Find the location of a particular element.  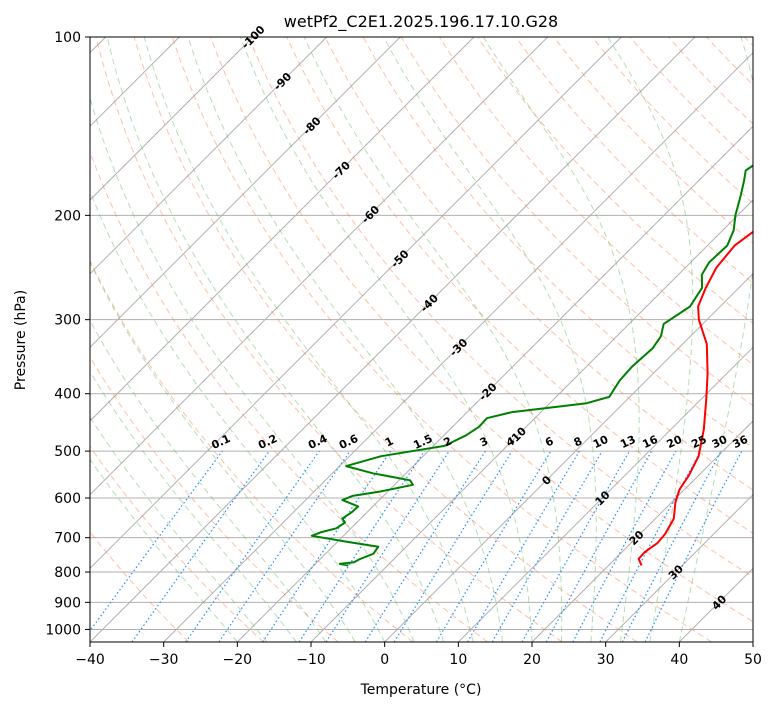

y-tick-label: 900 is located at coordinates (67, 603).